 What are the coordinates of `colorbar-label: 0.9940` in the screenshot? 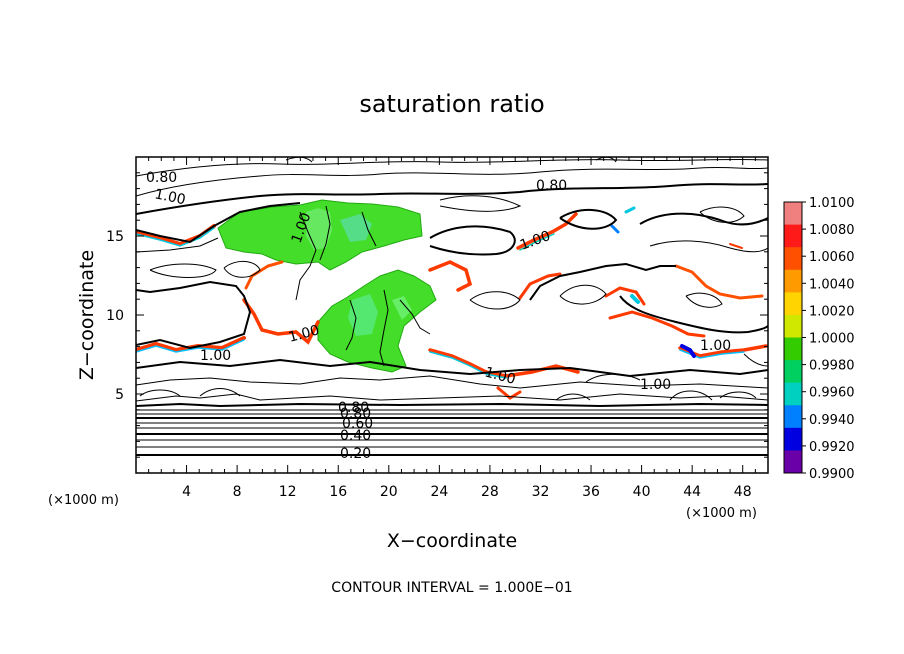 It's located at (832, 420).